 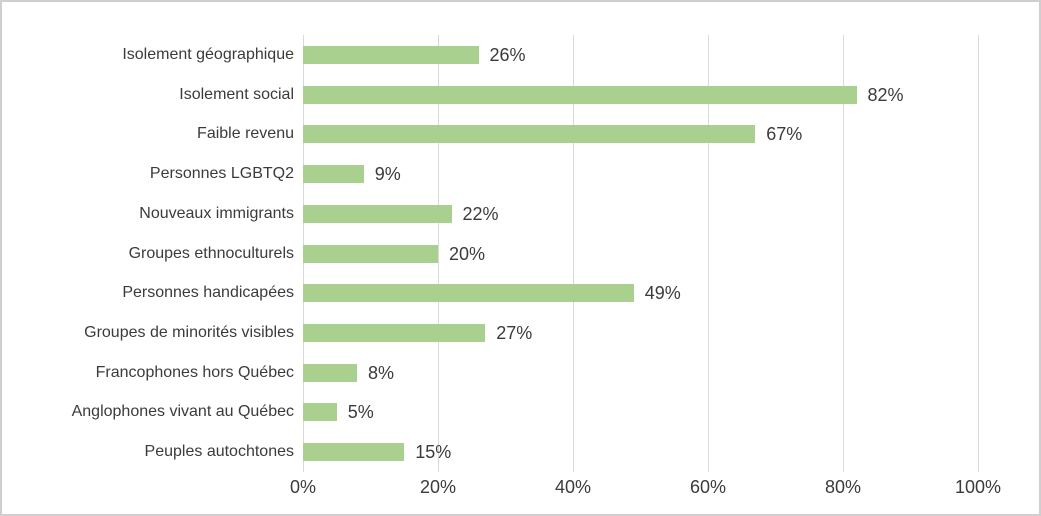 What do you see at coordinates (640, 452) in the screenshot?
I see `bar-row: 15%` at bounding box center [640, 452].